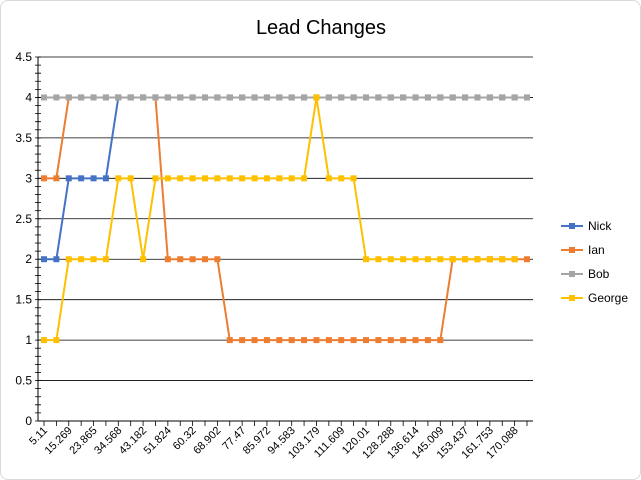 This screenshot has width=641, height=480. Describe the element at coordinates (285, 97) in the screenshot. I see `series-bob` at that location.